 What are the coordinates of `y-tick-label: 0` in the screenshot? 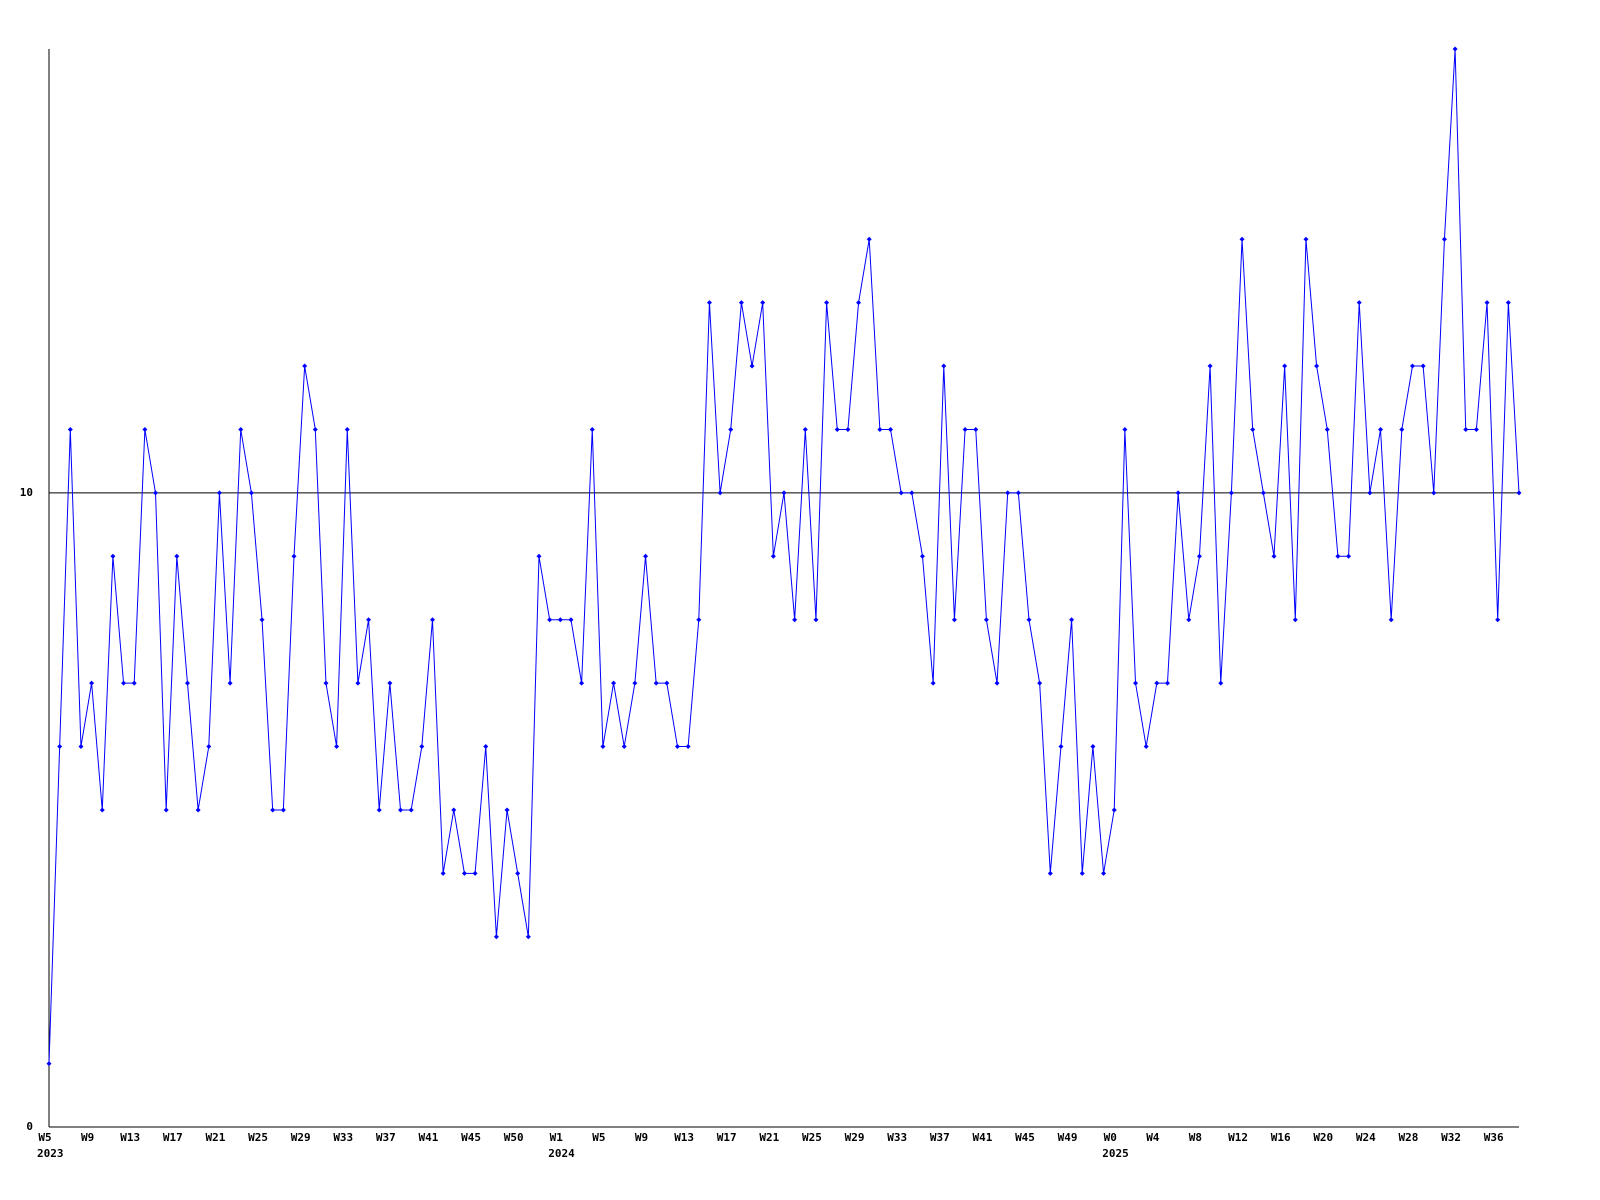 It's located at (29, 1126).